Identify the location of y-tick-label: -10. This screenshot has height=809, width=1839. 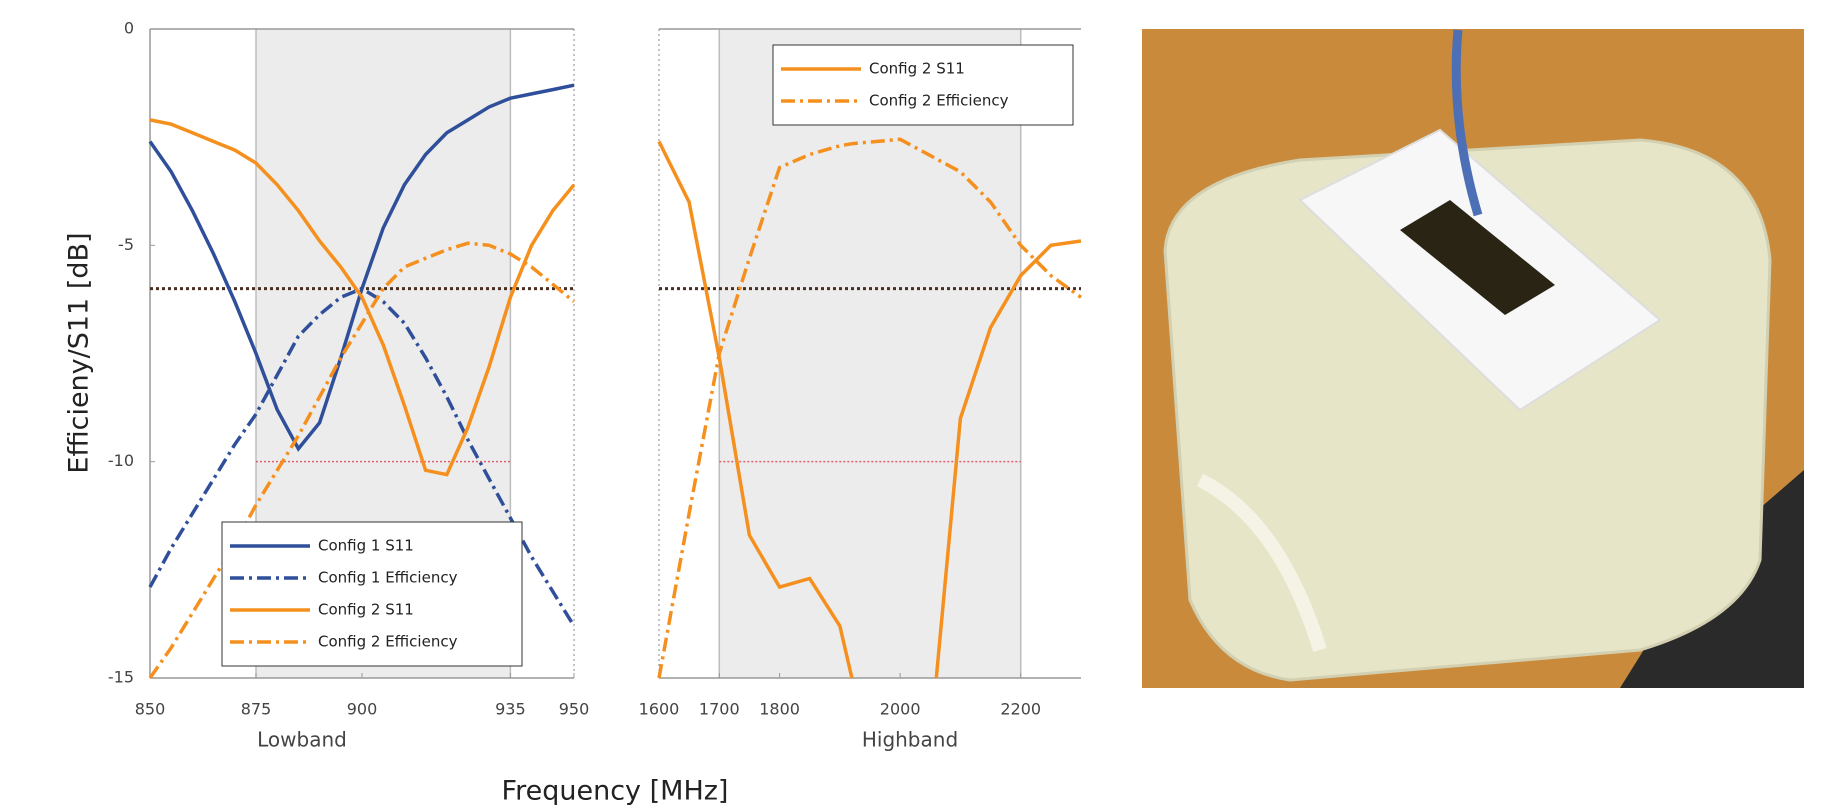
(121, 460).